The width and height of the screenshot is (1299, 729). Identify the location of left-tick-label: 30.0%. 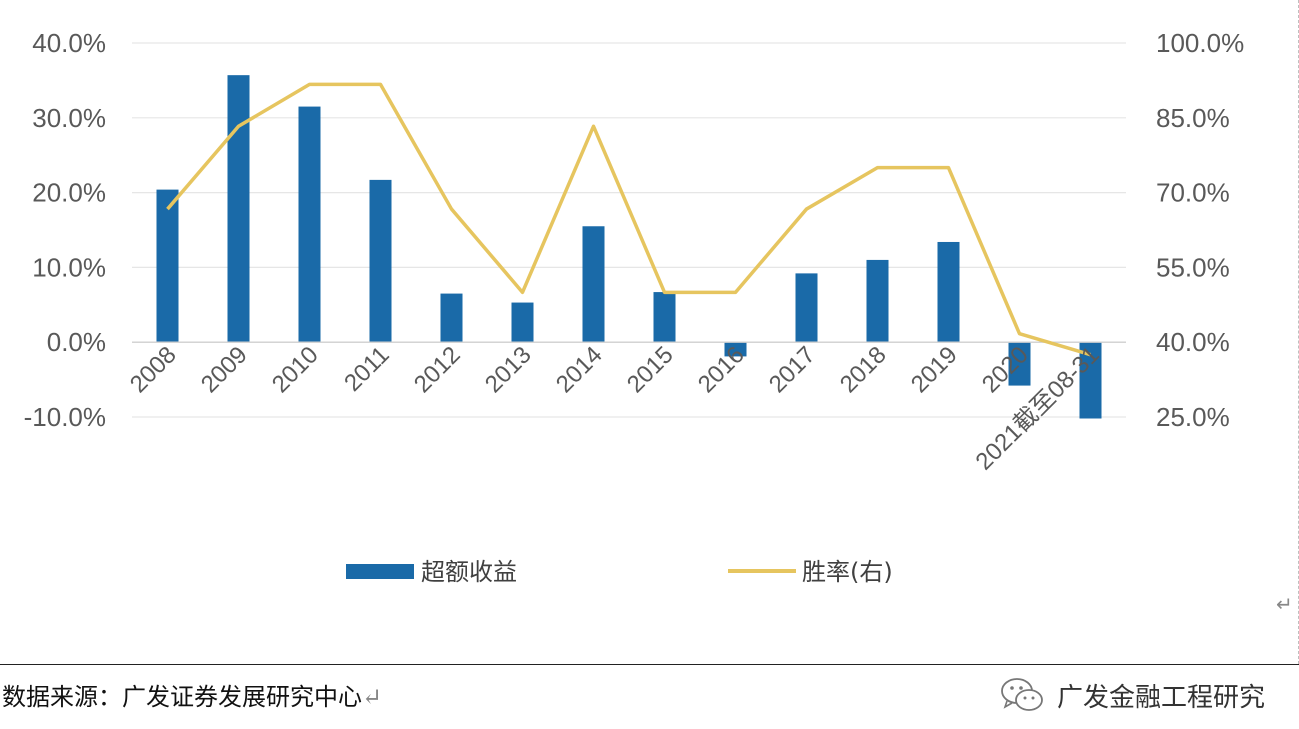
(69, 118).